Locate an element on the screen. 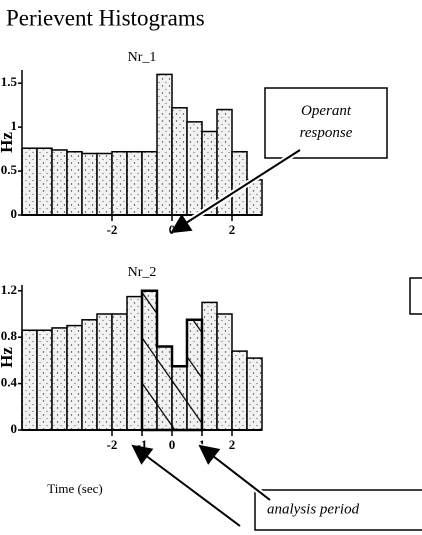 The height and width of the screenshot is (535, 422). y-tick-label: 1.5 is located at coordinates (9, 81).